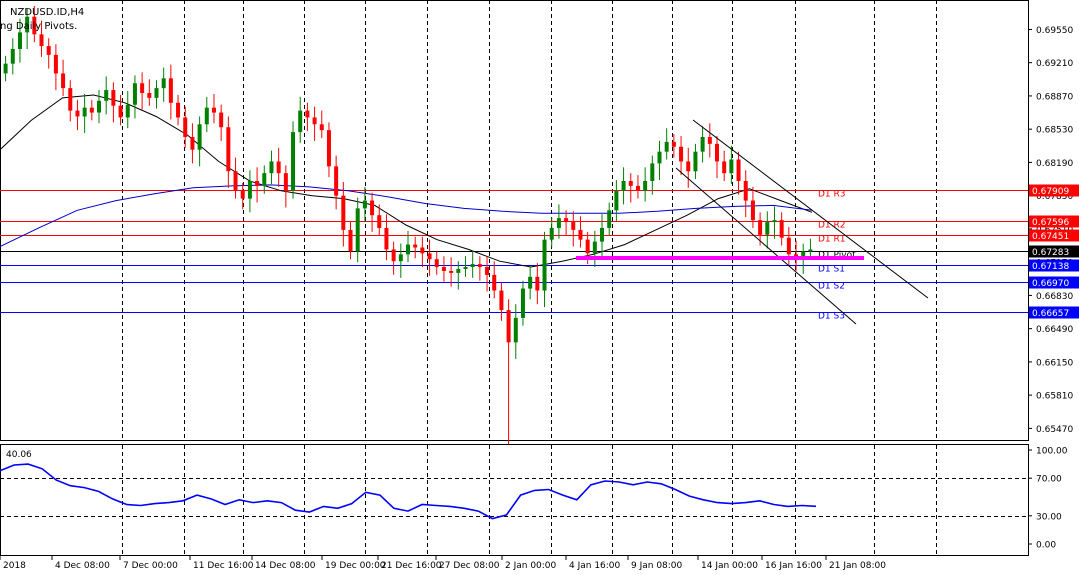 Image resolution: width=1079 pixels, height=575 pixels. What do you see at coordinates (832, 195) in the screenshot?
I see `pivot-label: D1 R3` at bounding box center [832, 195].